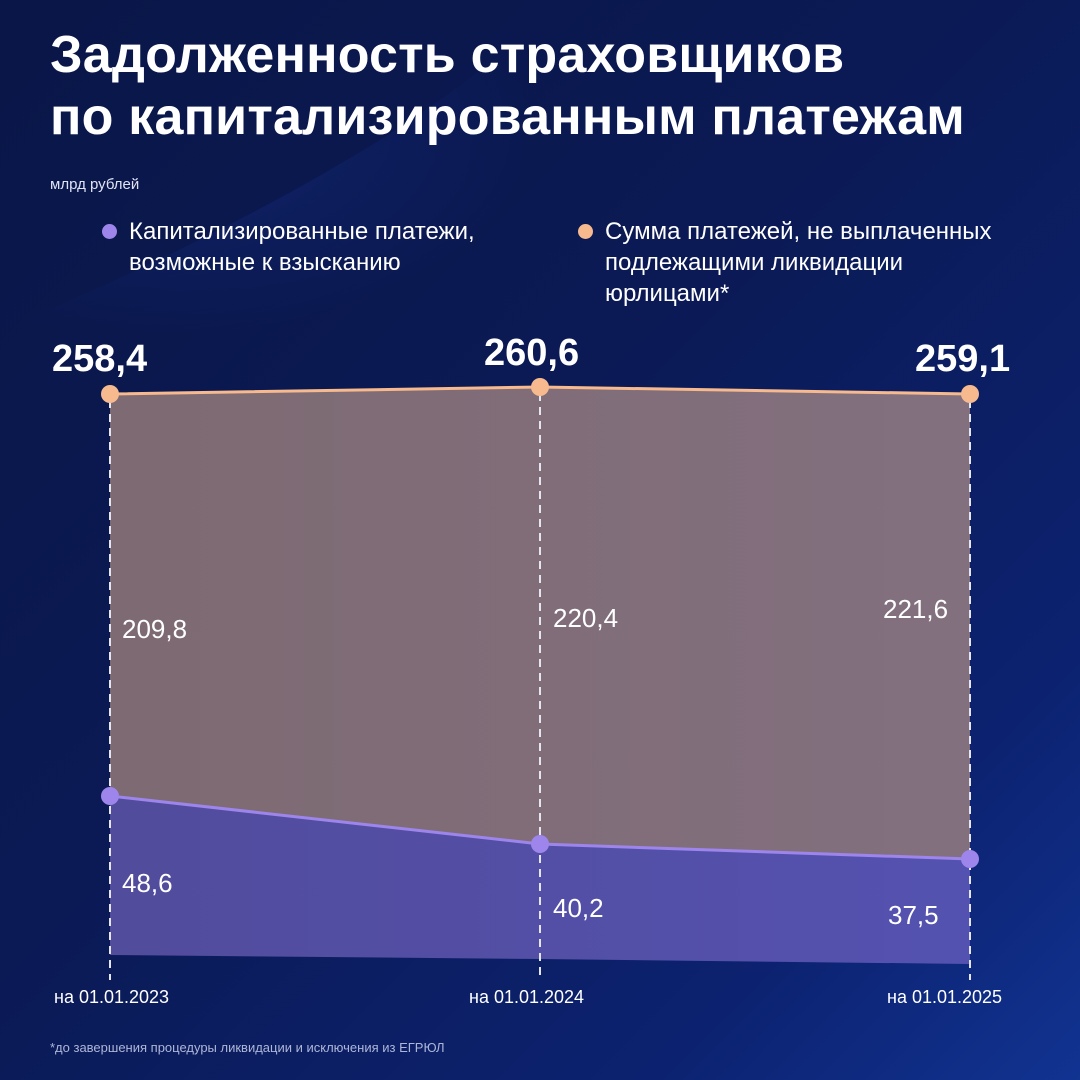 The width and height of the screenshot is (1080, 1080). Describe the element at coordinates (110, 796) in the screenshot. I see `recoverable-marker-2023` at that location.